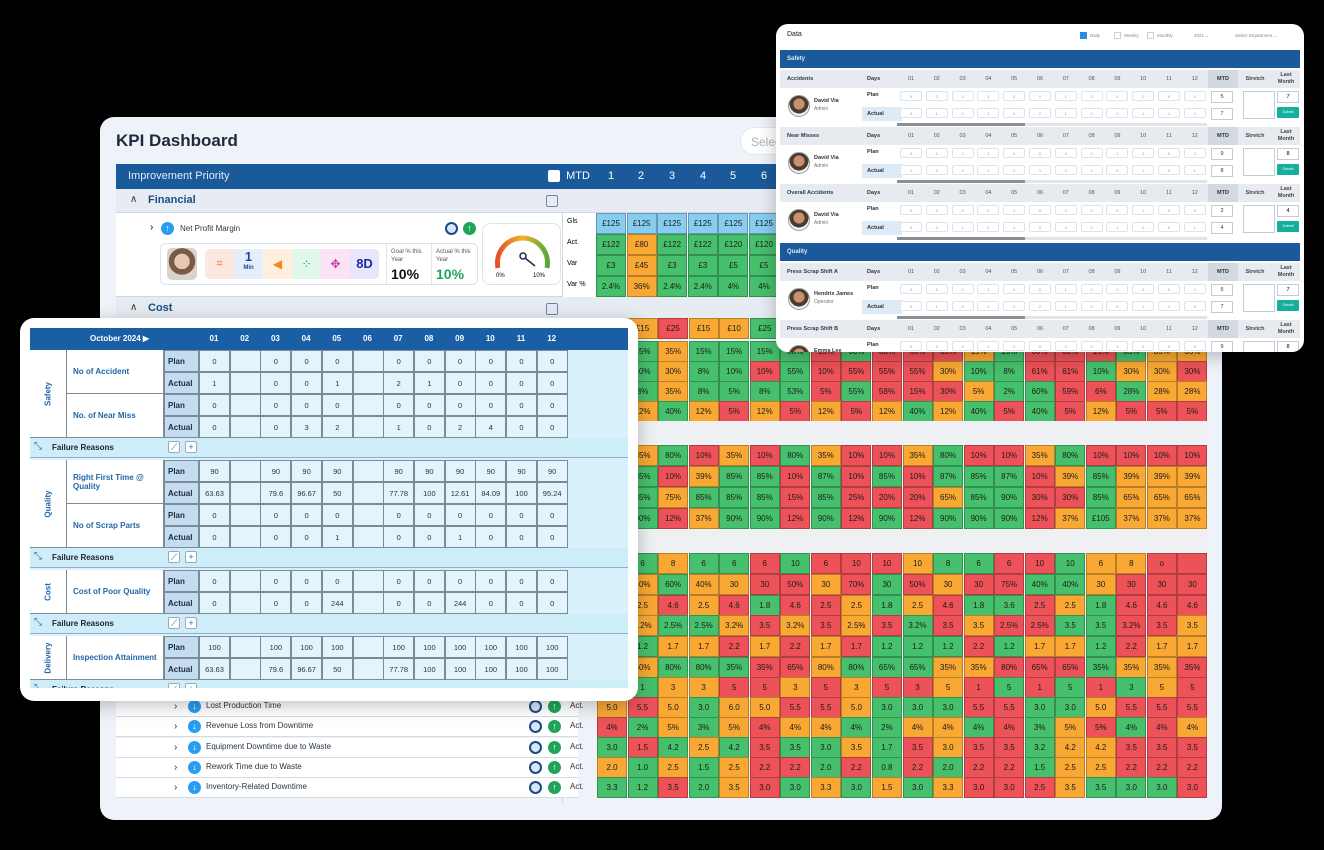 The height and width of the screenshot is (850, 1324). I want to click on chart-icon: ⟋, so click(174, 447).